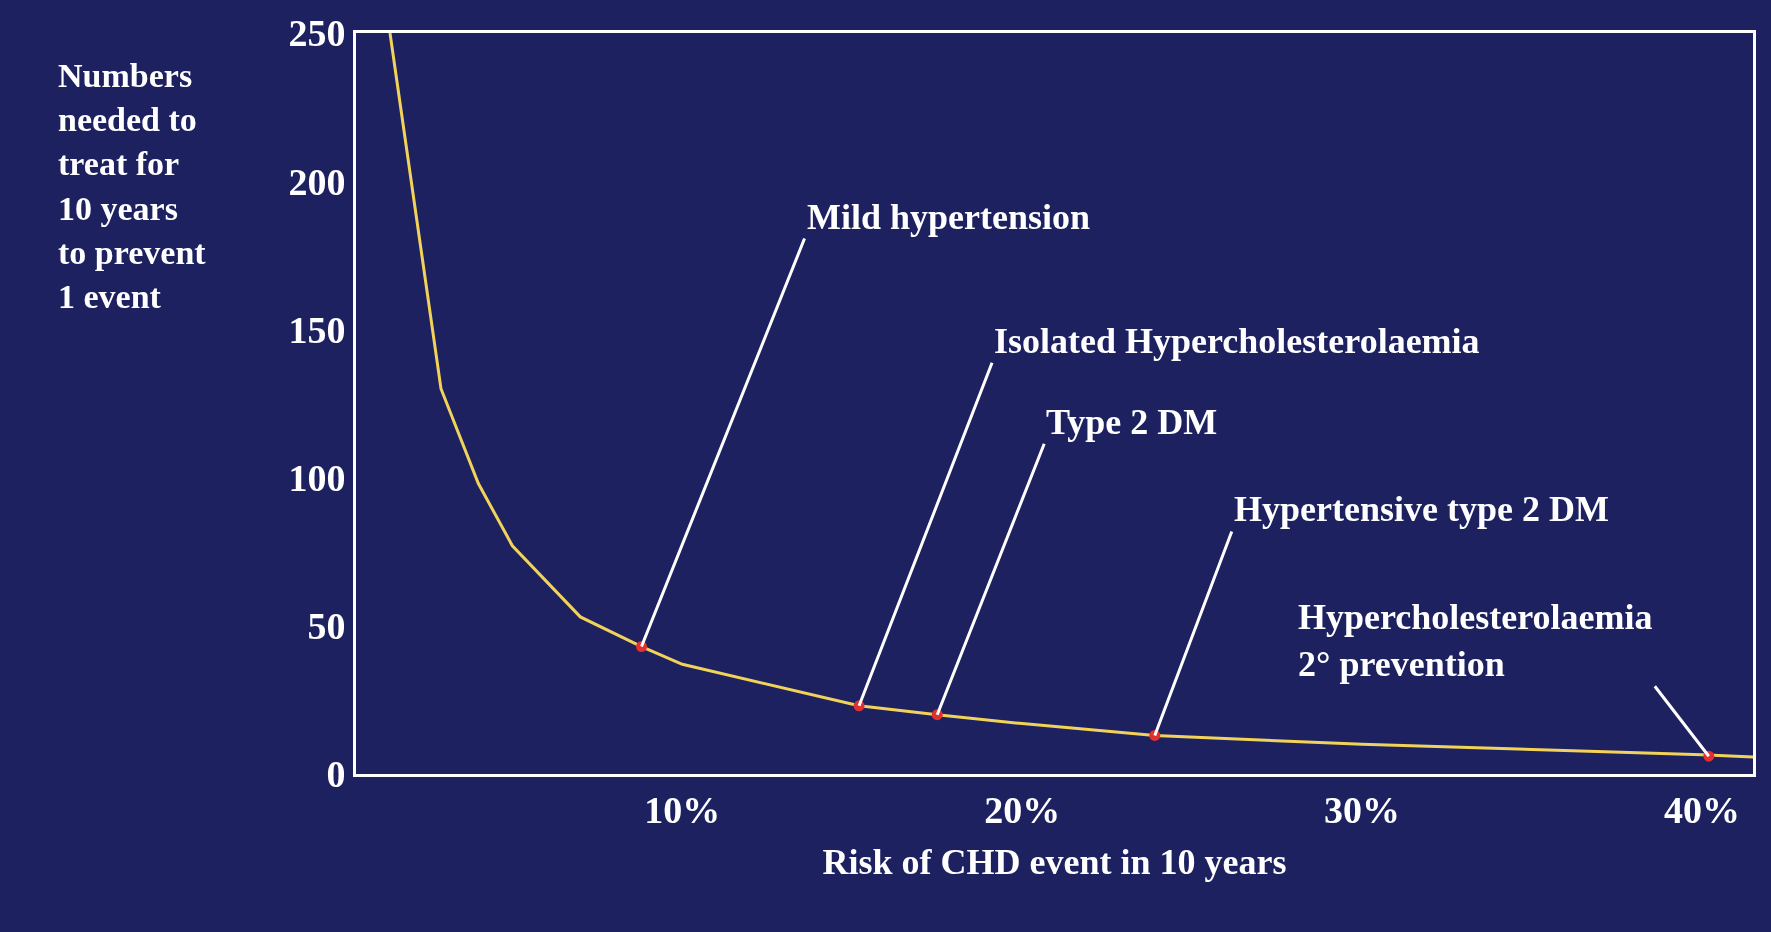 Image resolution: width=1771 pixels, height=932 pixels. What do you see at coordinates (132, 186) in the screenshot?
I see `y-axis-title: Numbers needed to treat for 10 years to prevent 1 event` at bounding box center [132, 186].